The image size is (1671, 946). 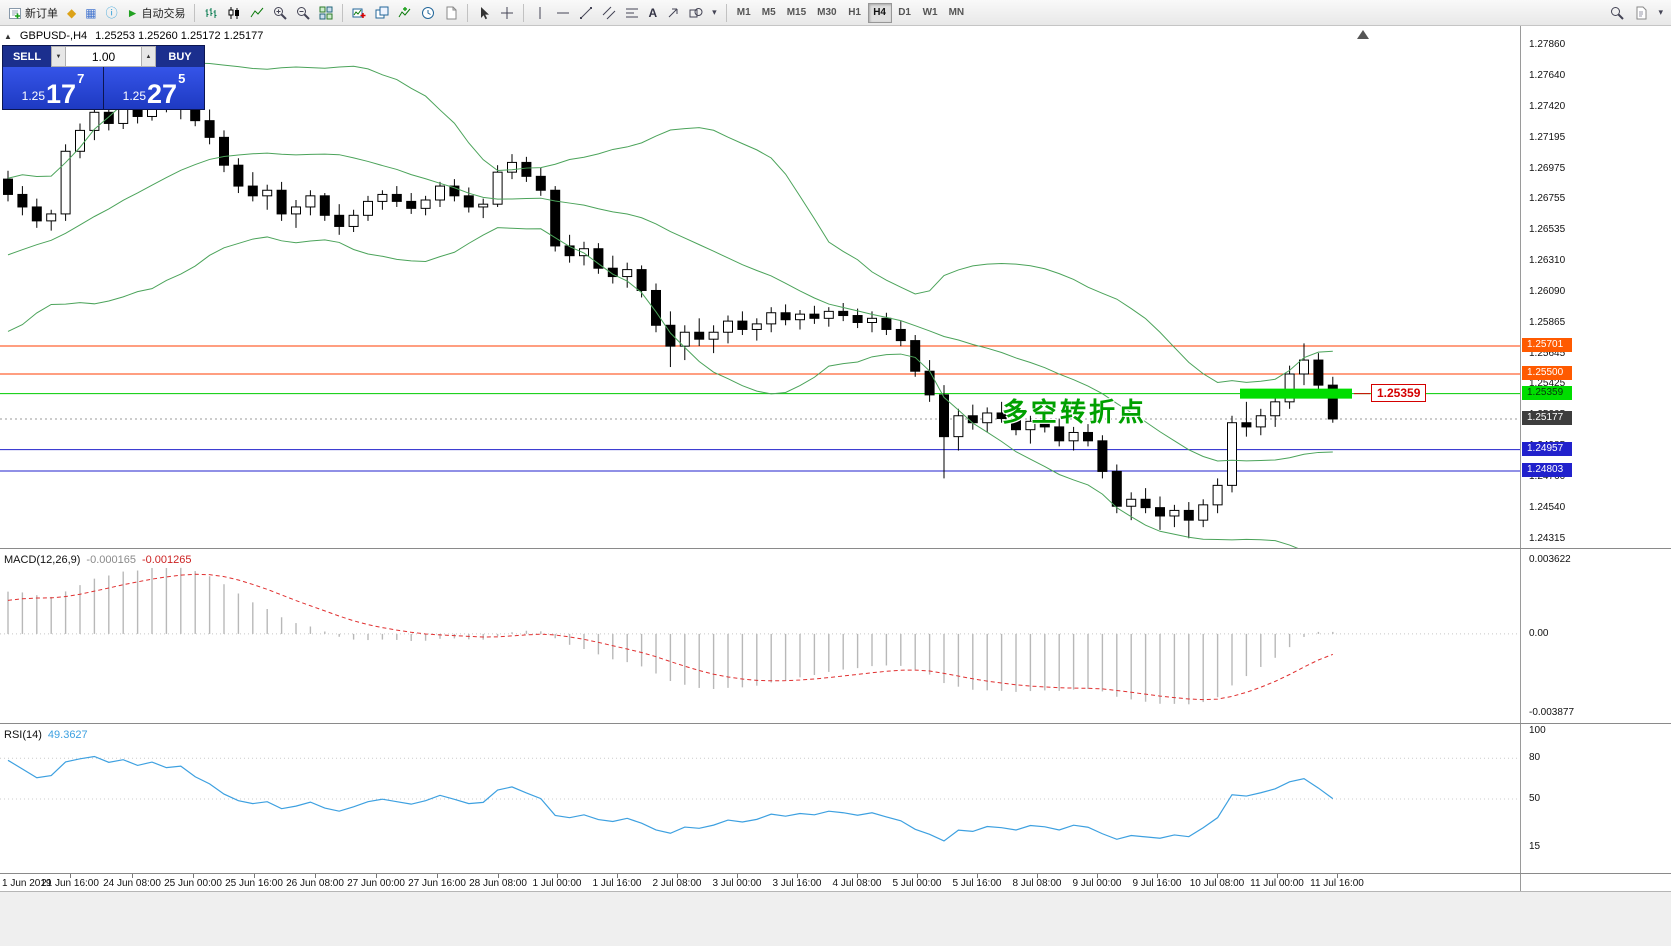 I want to click on volume-increase-button: ▲, so click(x=148, y=56).